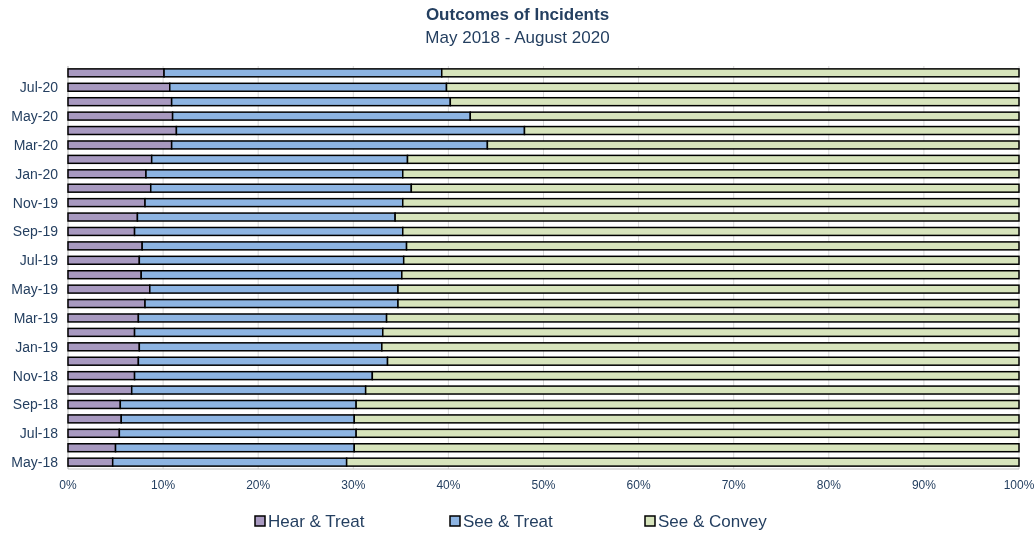 The width and height of the screenshot is (1035, 539). I want to click on x-tick-label: 30%, so click(353, 485).